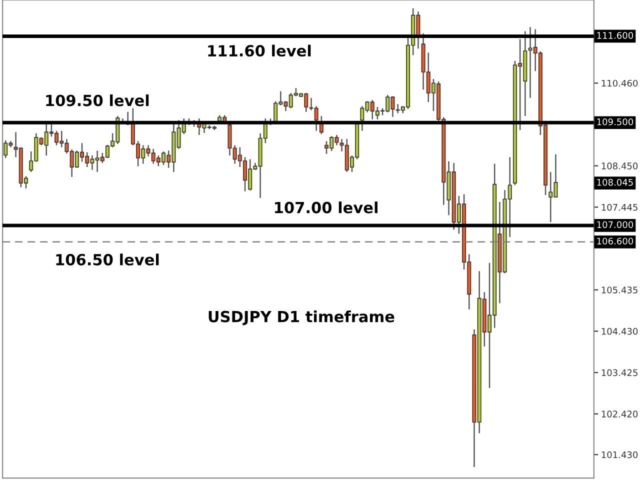 The width and height of the screenshot is (640, 480). Describe the element at coordinates (620, 290) in the screenshot. I see `y-tick-label: 105.435` at that location.